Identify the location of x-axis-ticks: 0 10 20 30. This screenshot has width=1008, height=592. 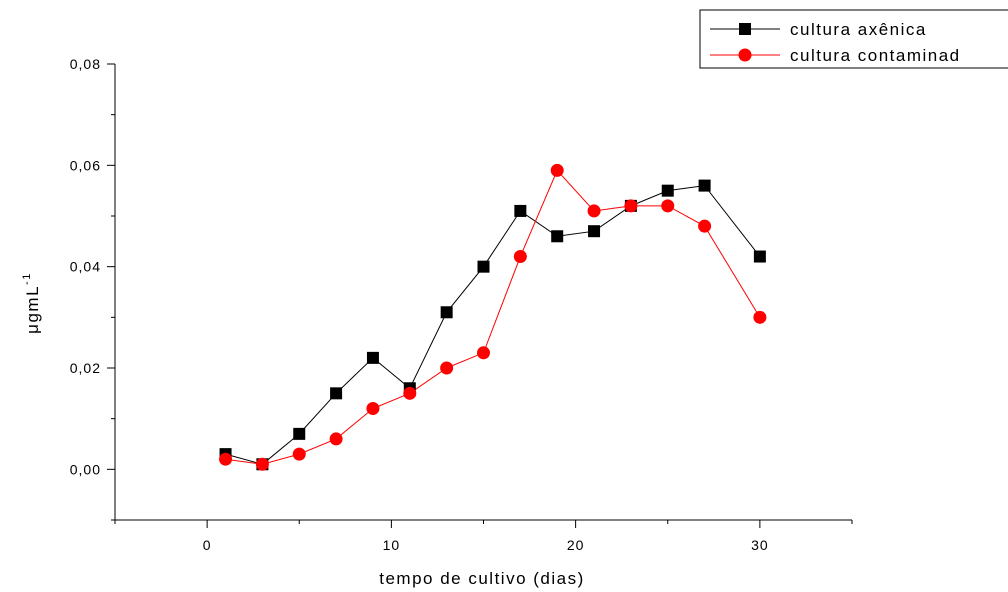
(483, 536).